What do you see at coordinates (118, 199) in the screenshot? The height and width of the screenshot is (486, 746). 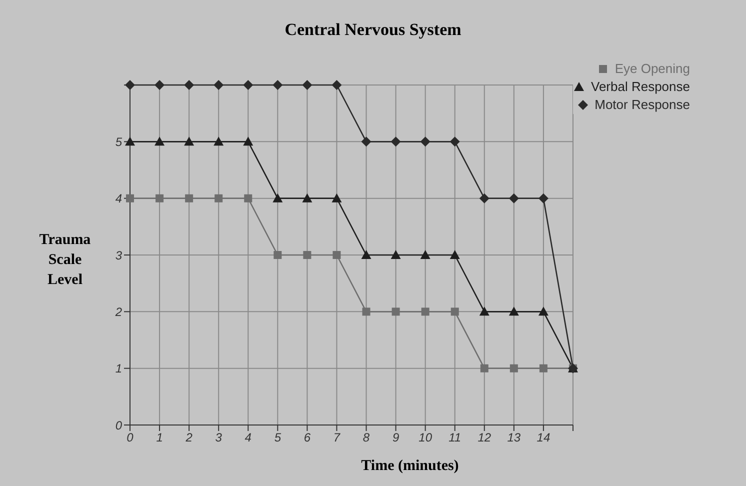 I see `y-tick-label: 4` at bounding box center [118, 199].